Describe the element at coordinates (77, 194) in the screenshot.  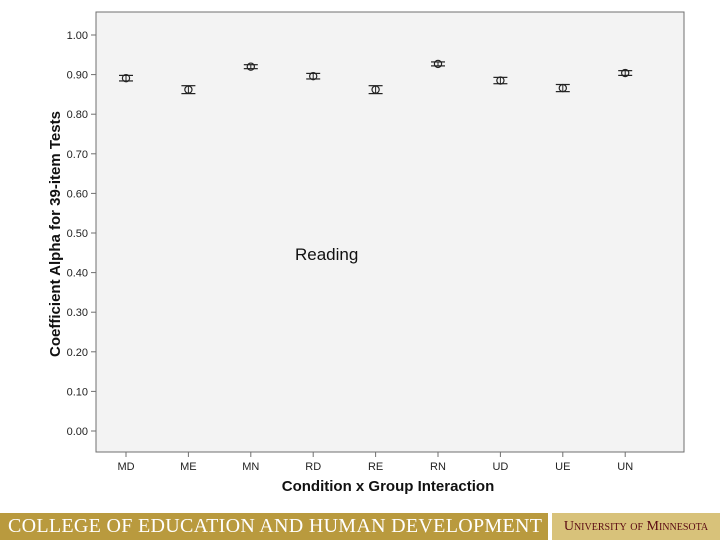
I see `y-tick-label: 0.60` at that location.